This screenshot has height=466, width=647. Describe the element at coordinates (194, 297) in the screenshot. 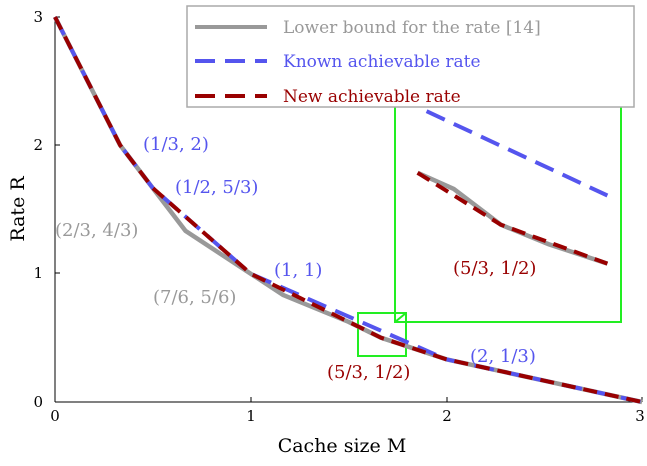

I see `annotation-label: (7/6, 5/6)` at that location.